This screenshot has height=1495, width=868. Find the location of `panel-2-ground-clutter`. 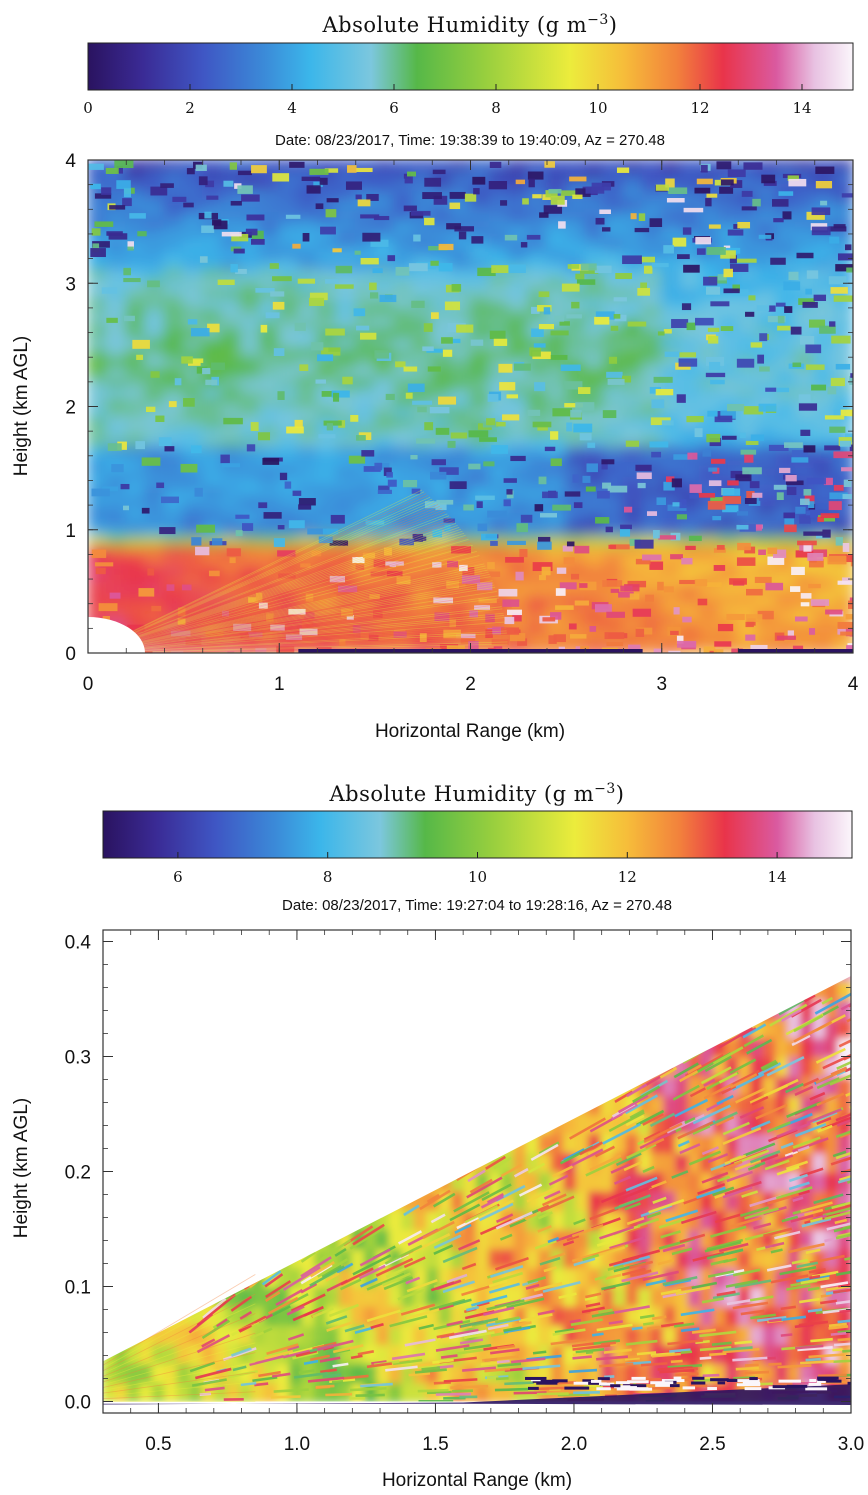

panel-2-ground-clutter is located at coordinates (477, 1390).